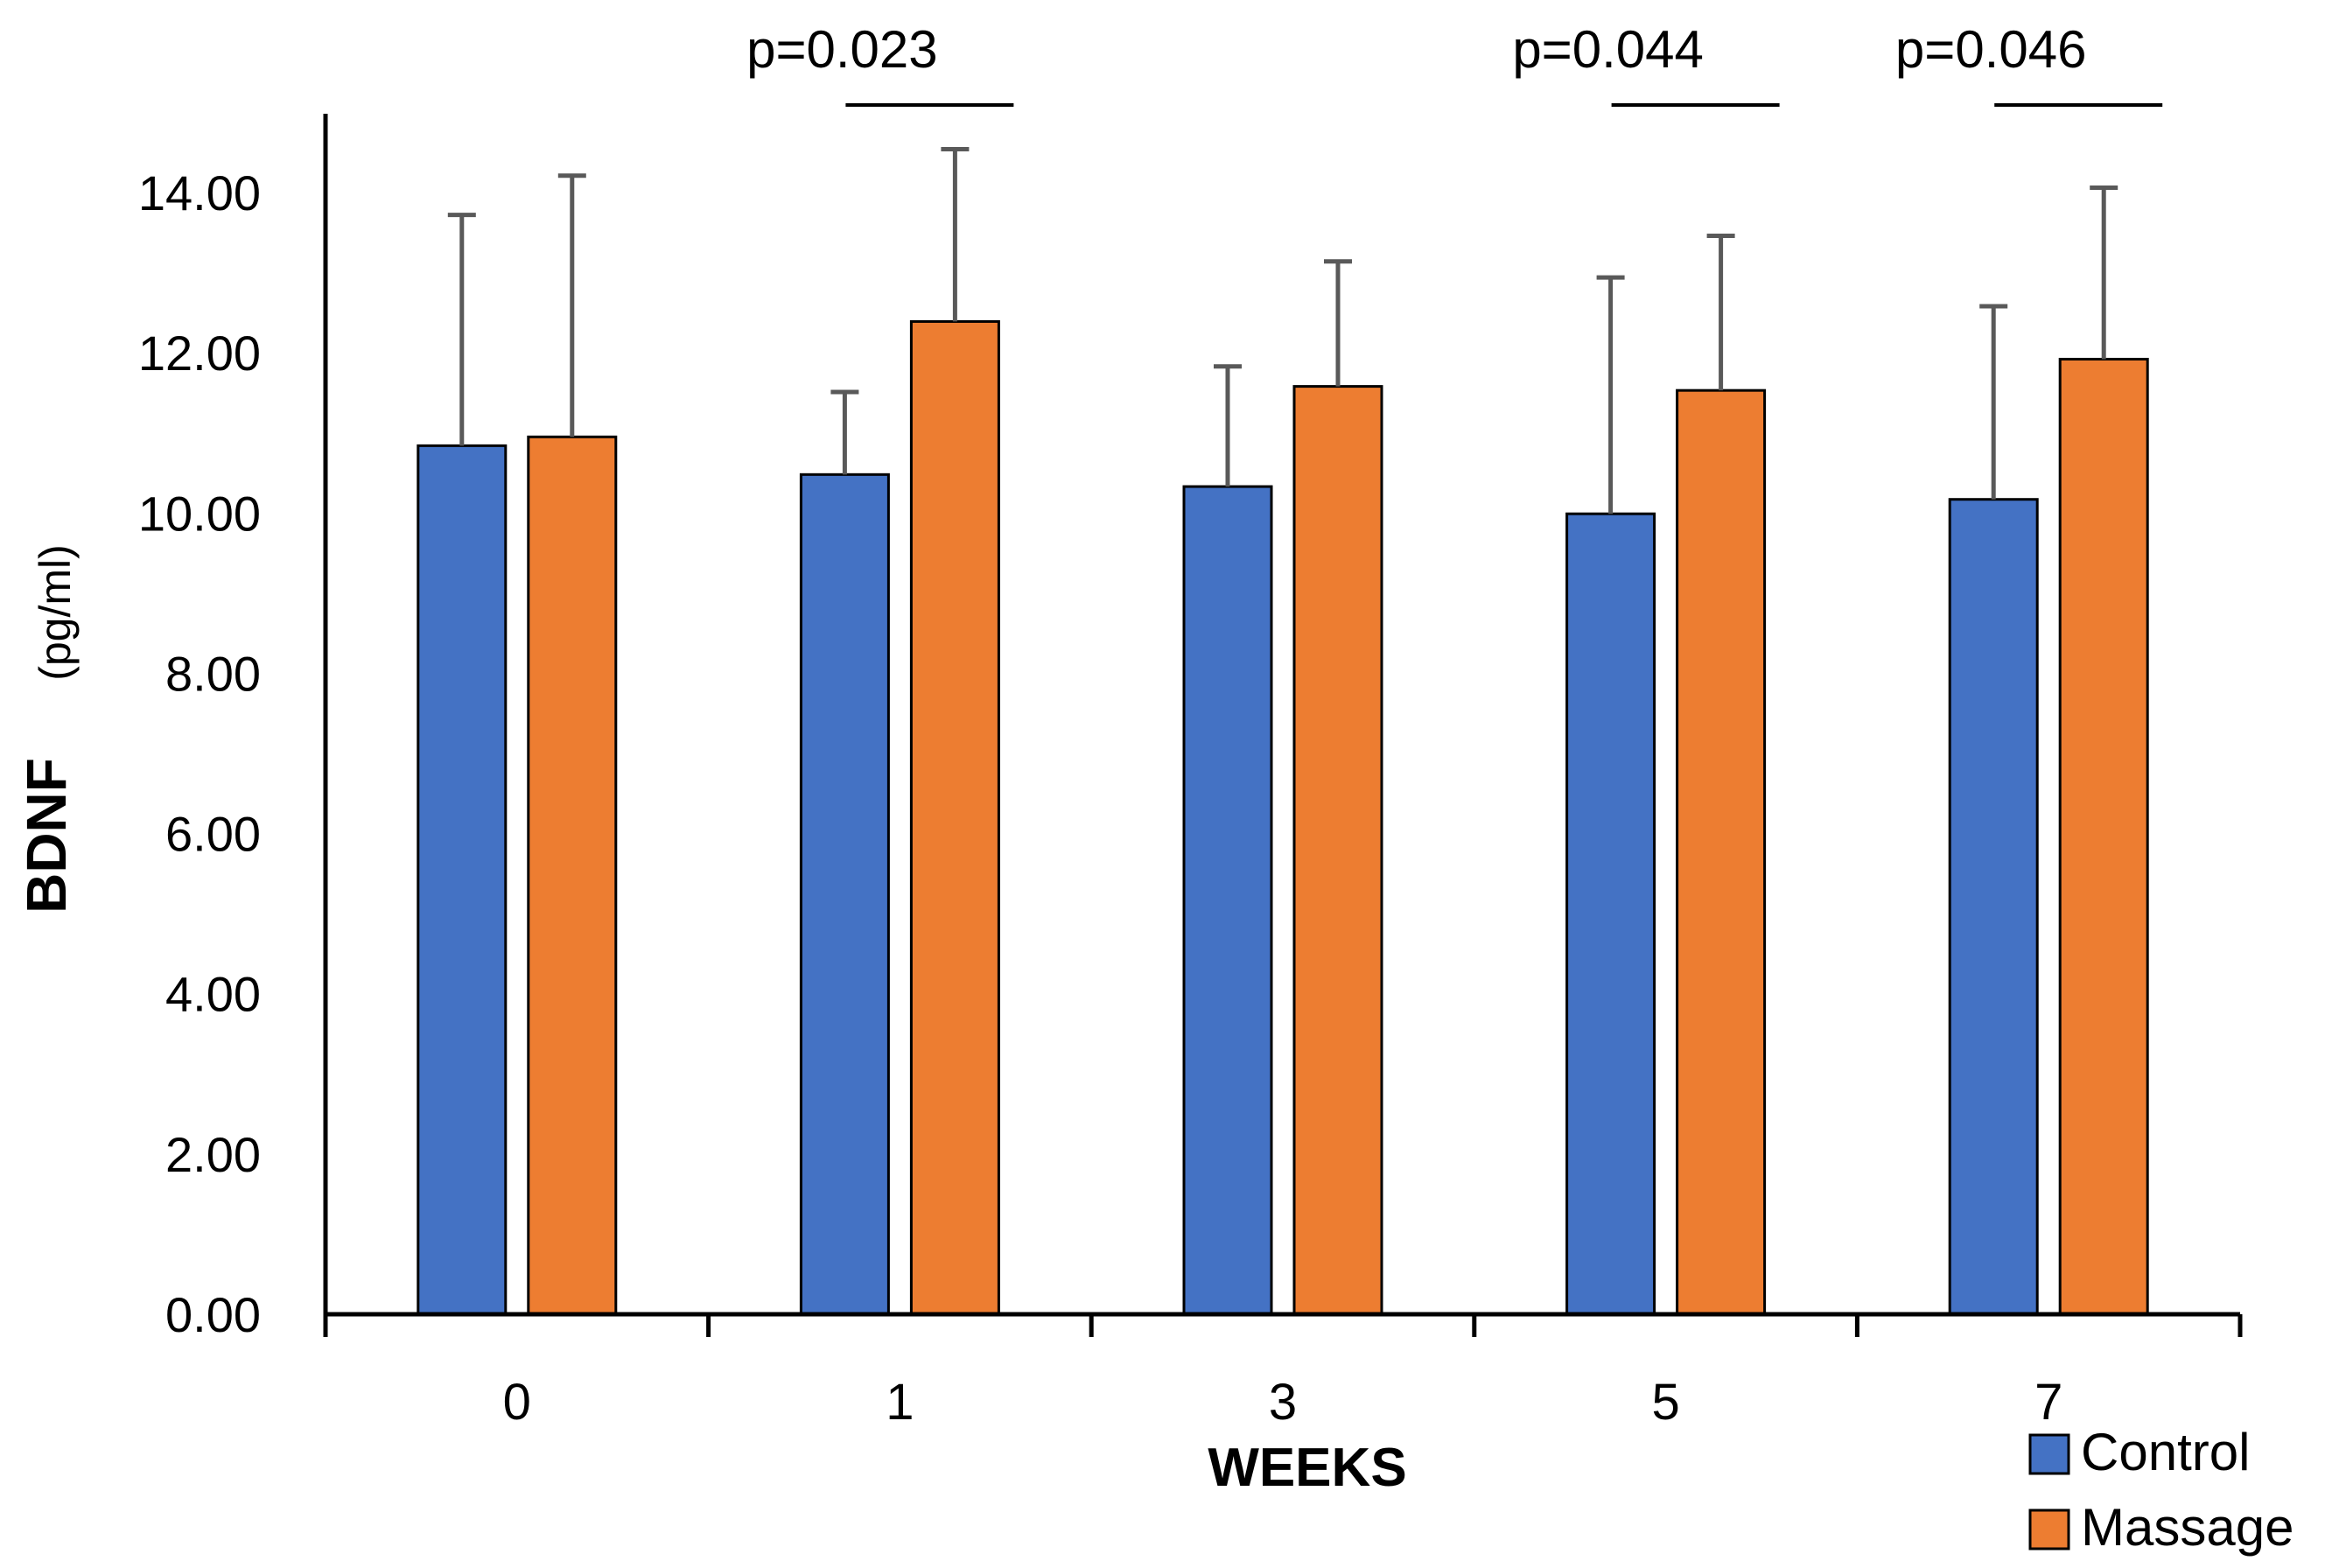  Describe the element at coordinates (1665, 1402) in the screenshot. I see `x-tick-label: 5` at that location.